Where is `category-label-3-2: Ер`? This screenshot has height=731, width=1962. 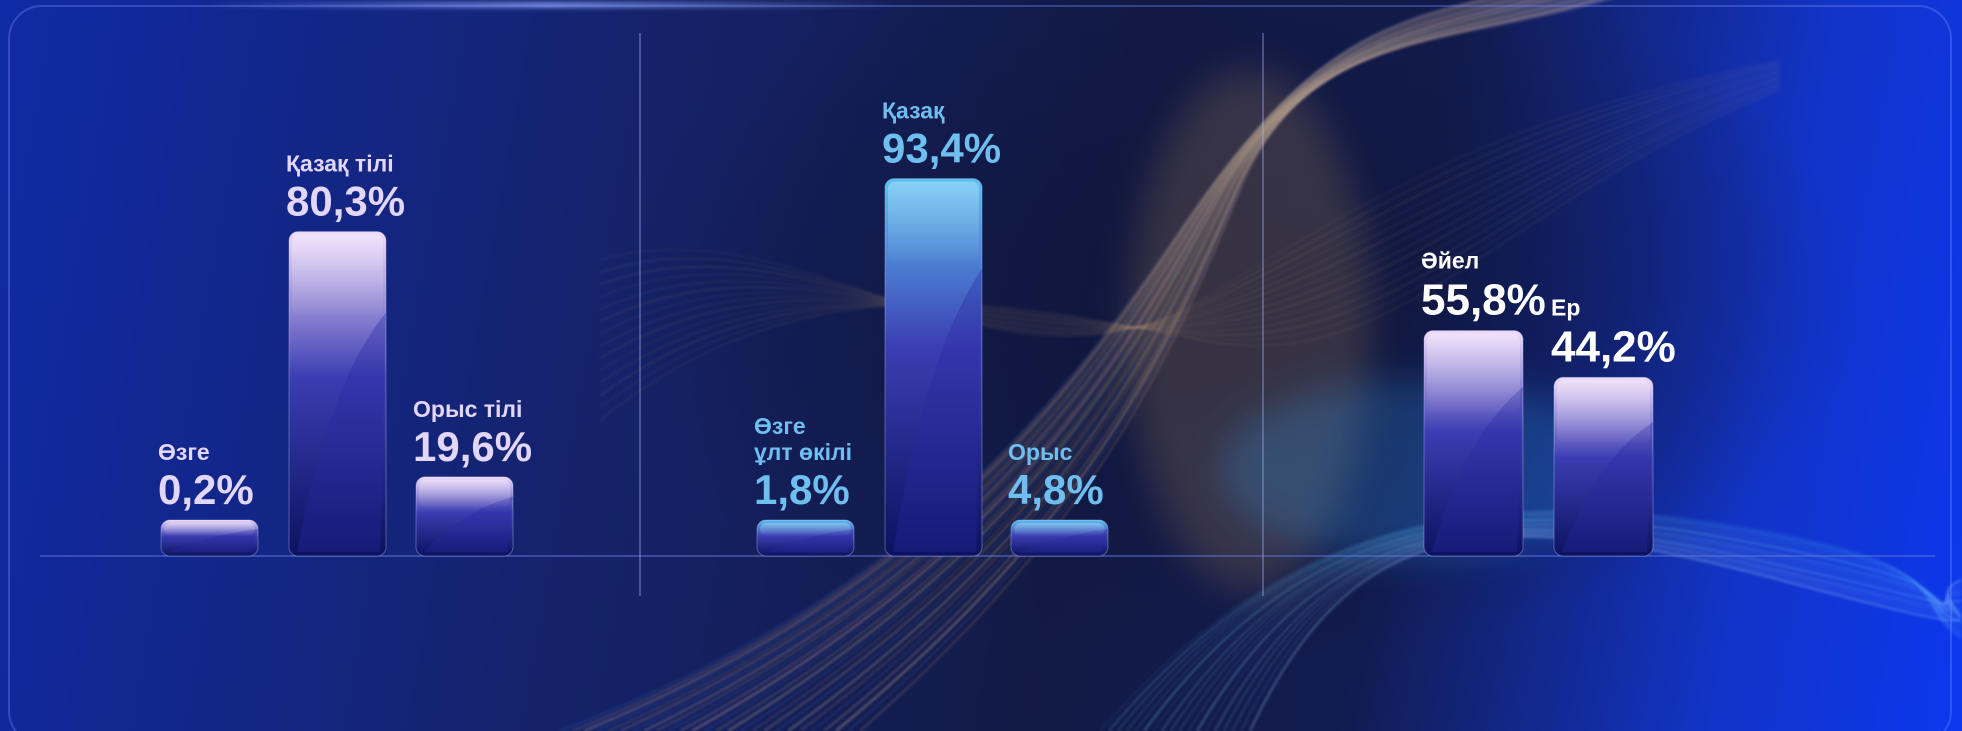
category-label-3-2: Ер is located at coordinates (1565, 307).